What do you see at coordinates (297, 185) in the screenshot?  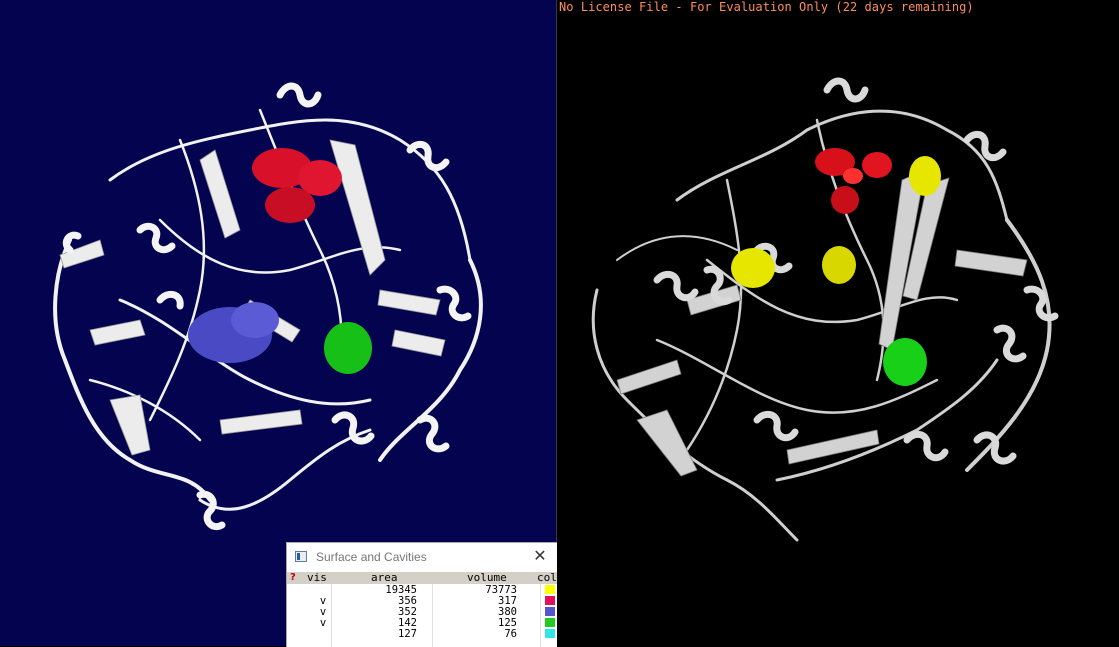 I see `cavity-red-left` at bounding box center [297, 185].